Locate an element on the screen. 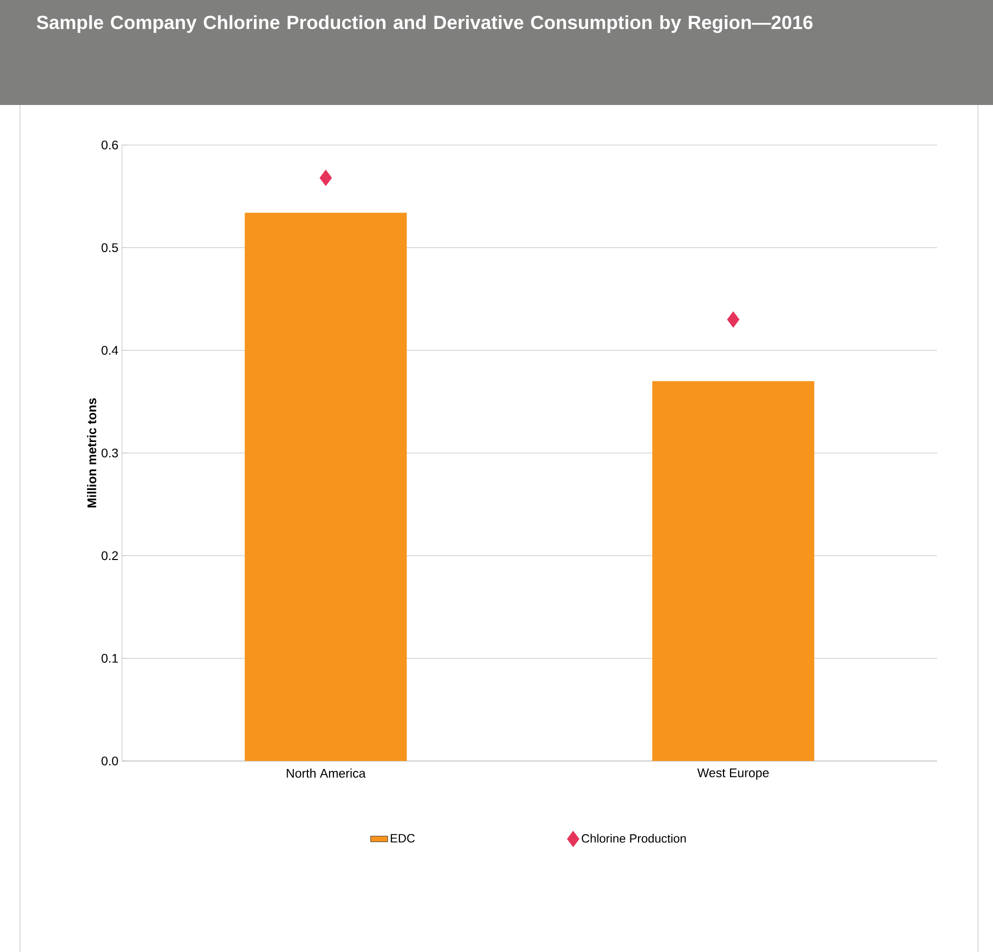 This screenshot has width=993, height=952. y-tick-label: 0.1 is located at coordinates (110, 658).